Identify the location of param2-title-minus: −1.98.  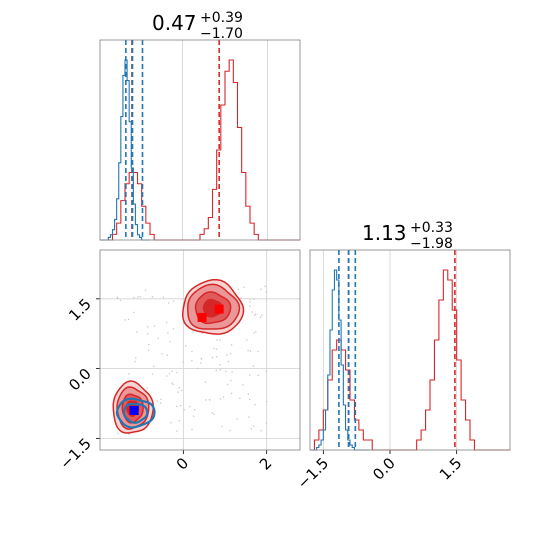
(431, 244).